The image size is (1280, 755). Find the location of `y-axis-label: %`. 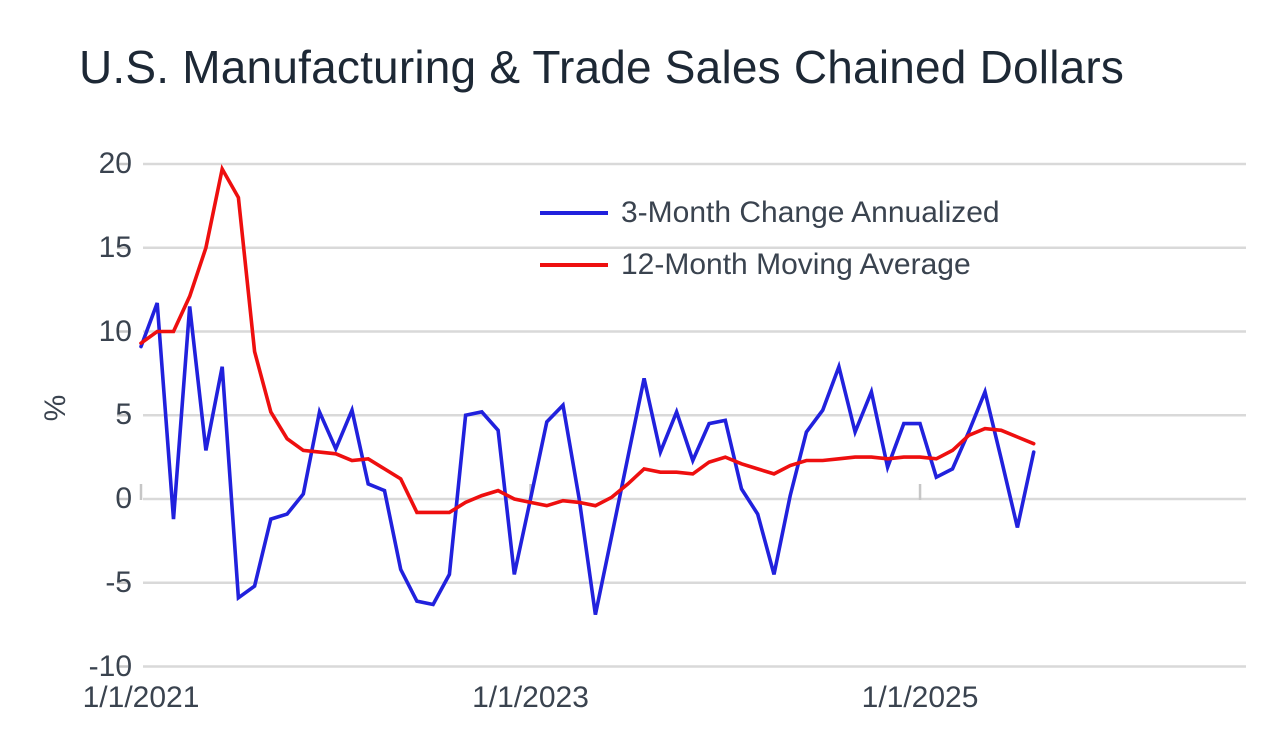

y-axis-label: % is located at coordinates (55, 408).